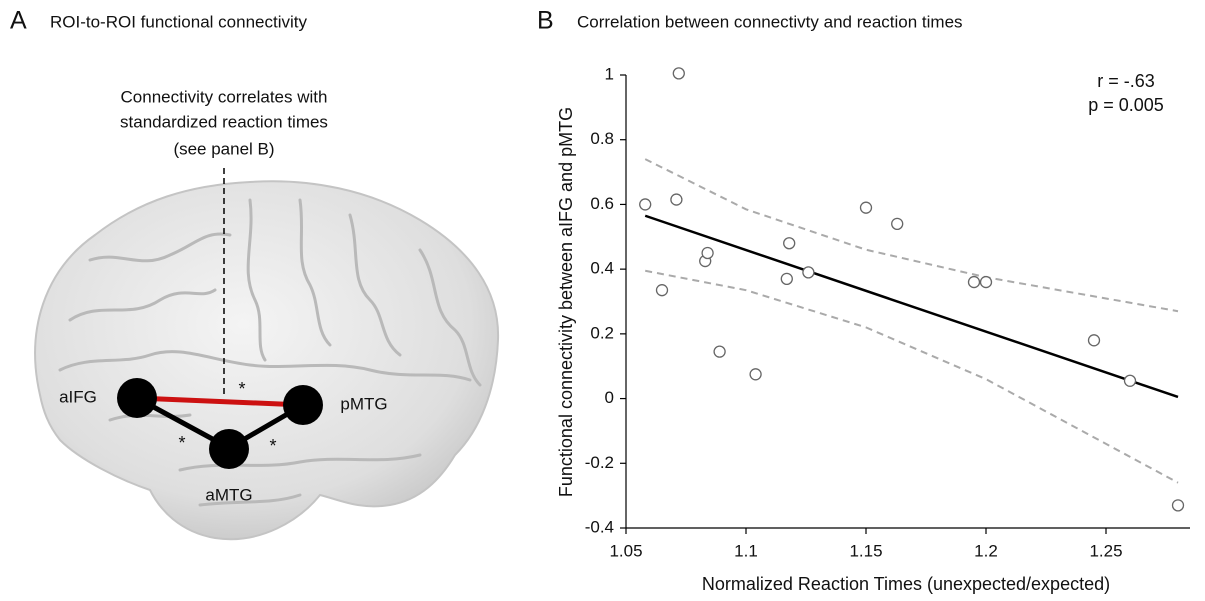 This screenshot has height=601, width=1205. What do you see at coordinates (224, 96) in the screenshot?
I see `note-line: Connectivity correlates with` at bounding box center [224, 96].